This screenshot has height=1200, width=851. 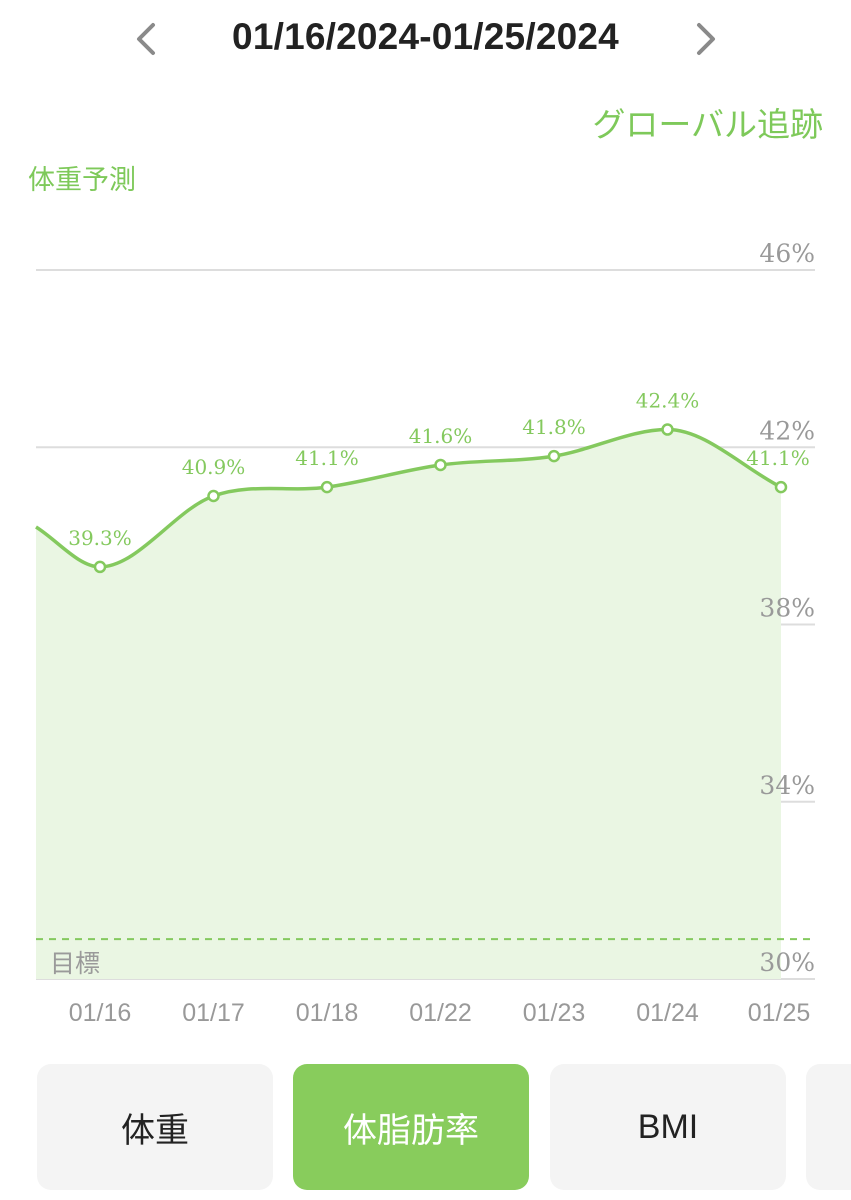 I want to click on y-tick-label: 30%, so click(x=787, y=962).